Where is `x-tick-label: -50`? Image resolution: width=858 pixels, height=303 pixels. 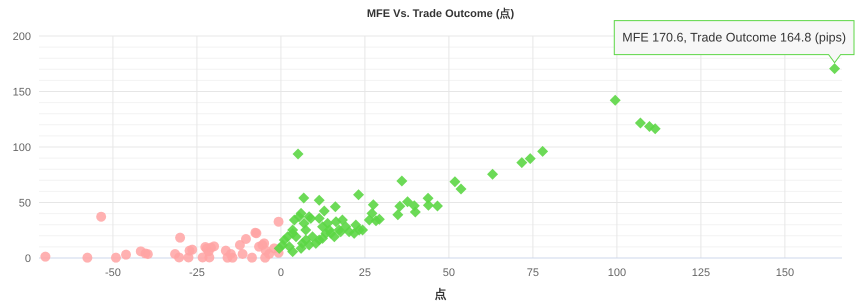 x-tick-label: -50 is located at coordinates (112, 273).